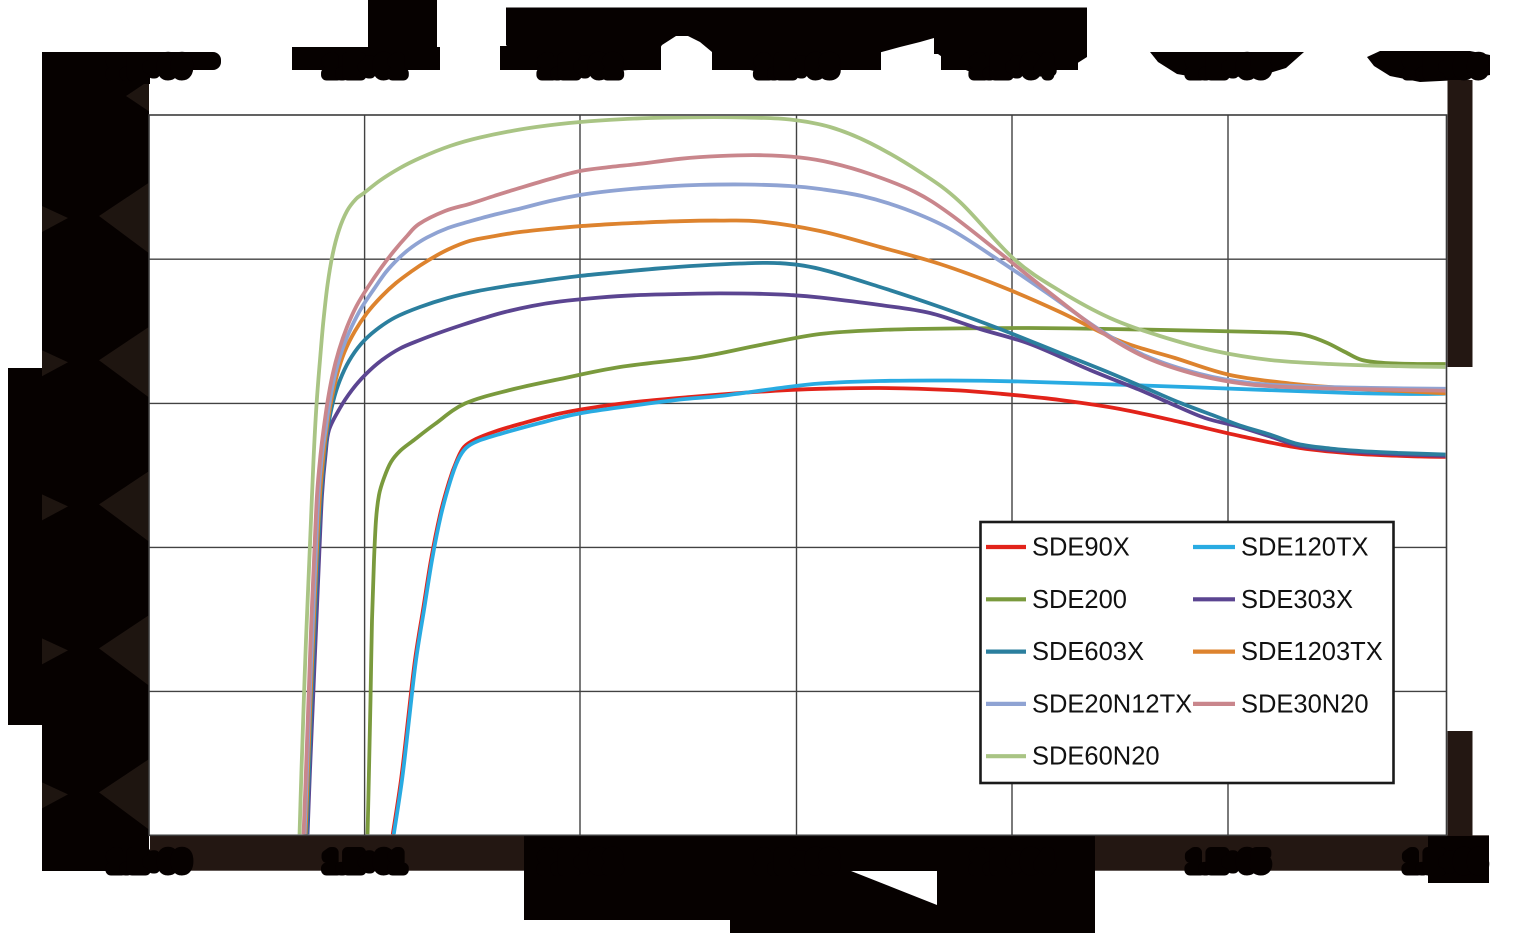 Image resolution: width=1540 pixels, height=938 pixels. I want to click on svg-text: SDE90X, so click(1081, 548).